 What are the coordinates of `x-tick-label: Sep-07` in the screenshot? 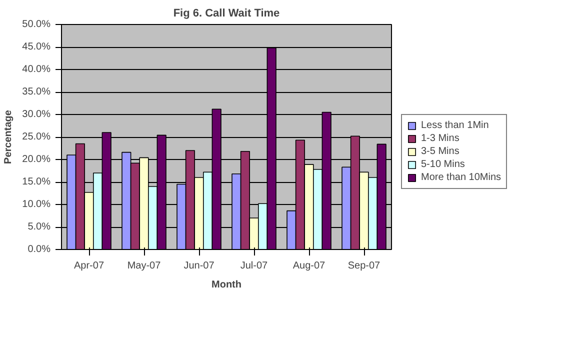 It's located at (364, 266).